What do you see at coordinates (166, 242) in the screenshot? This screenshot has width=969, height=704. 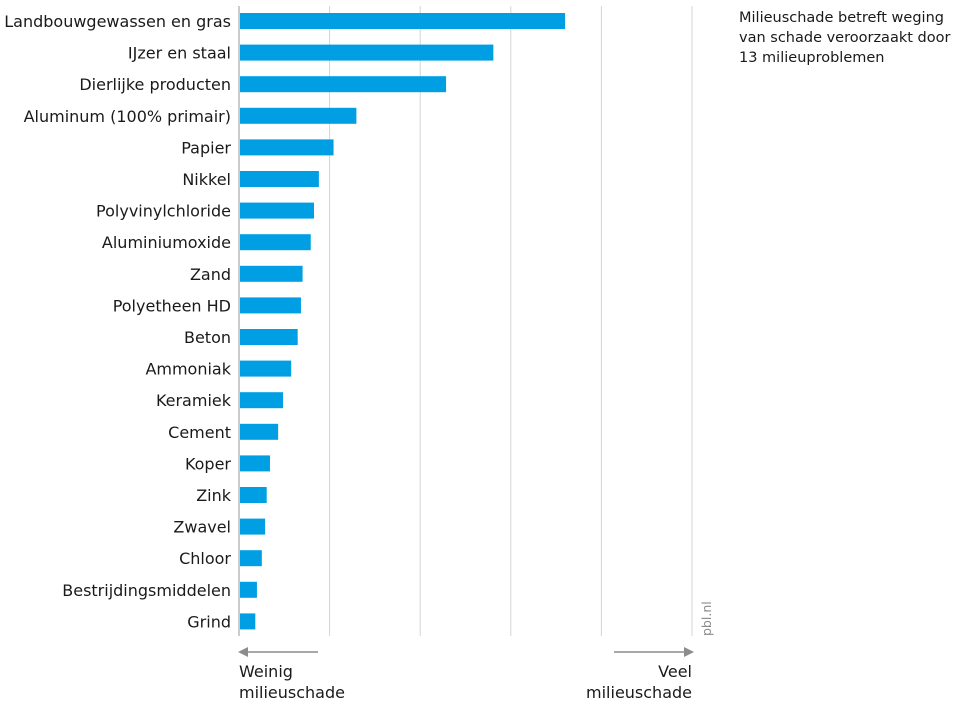 I see `category-label: Aluminiumoxide` at bounding box center [166, 242].